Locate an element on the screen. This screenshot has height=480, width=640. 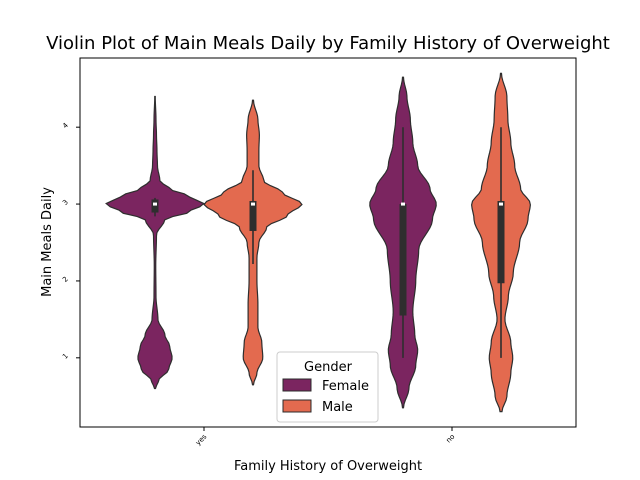
legend-swatch-female is located at coordinates (297, 385).